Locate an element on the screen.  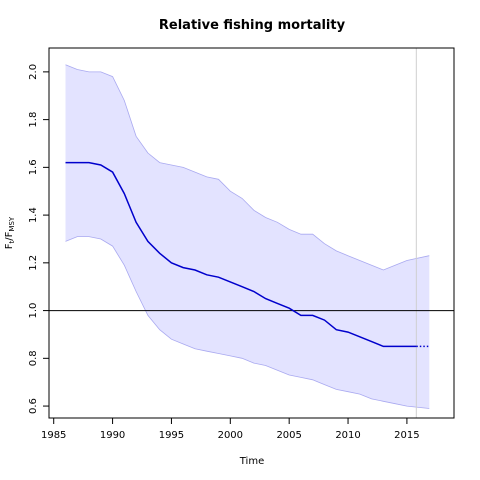
x-axis: 1985 1990 1995 2000 2005 2010 2015 is located at coordinates (230, 429).